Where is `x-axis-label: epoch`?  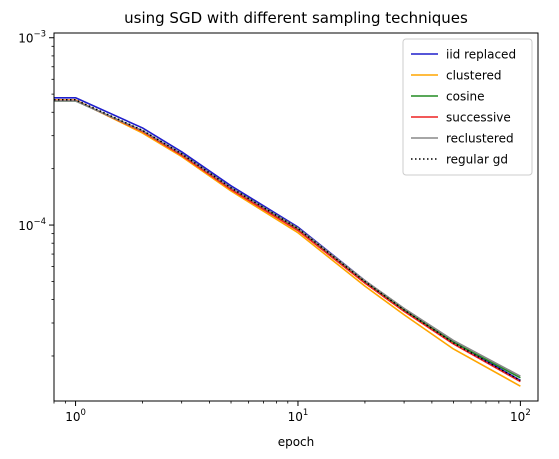 x-axis-label: epoch is located at coordinates (296, 442).